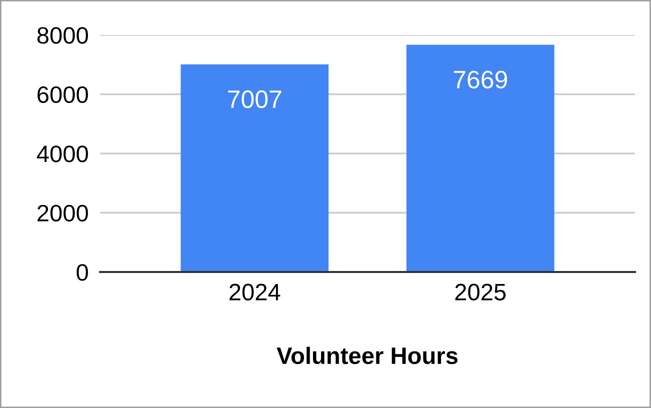 This screenshot has width=651, height=408. Describe the element at coordinates (63, 95) in the screenshot. I see `y-tick-label: 6000` at that location.